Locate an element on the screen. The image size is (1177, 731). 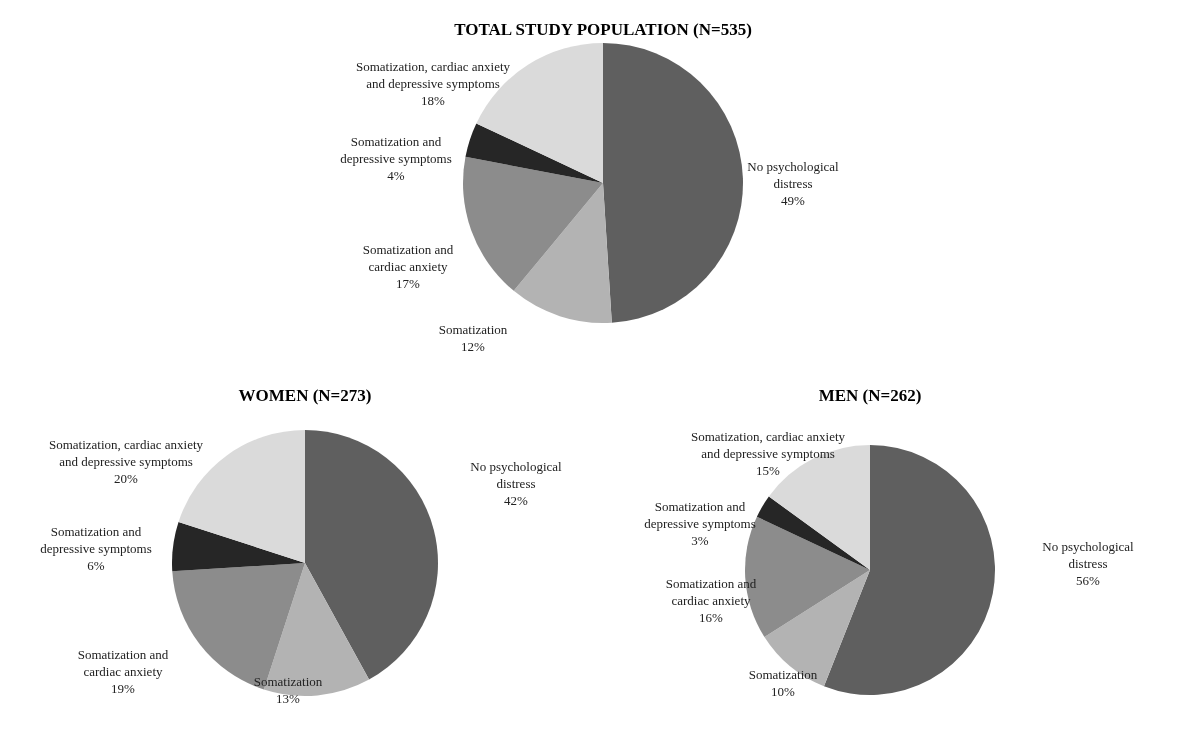
data-label: 16% is located at coordinates (711, 617).